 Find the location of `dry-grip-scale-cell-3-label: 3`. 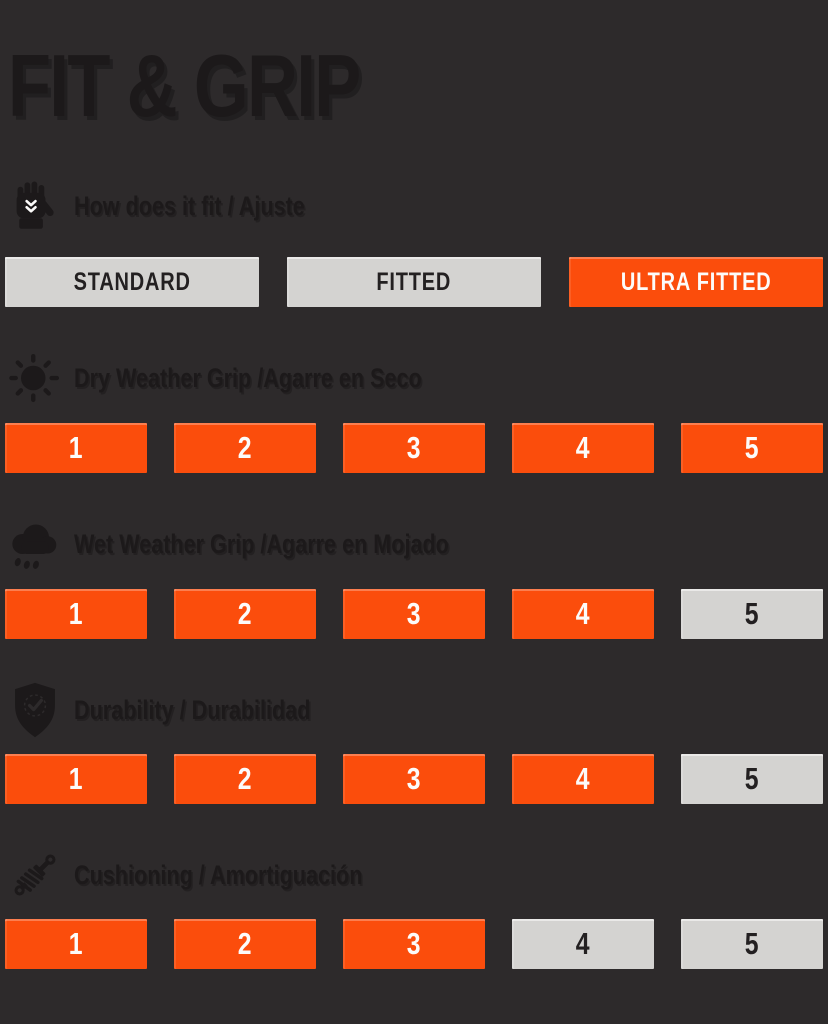

dry-grip-scale-cell-3-label: 3 is located at coordinates (414, 447).